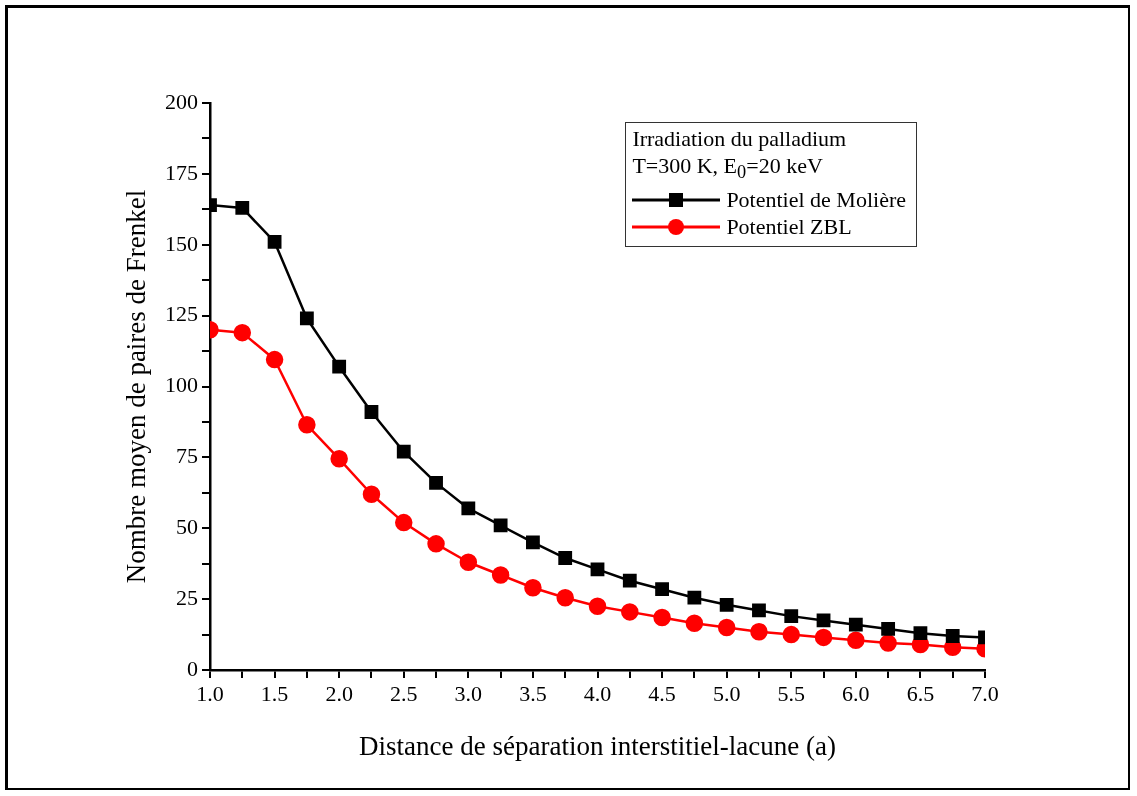  I want to click on y-tick-label: 25, so click(187, 597).